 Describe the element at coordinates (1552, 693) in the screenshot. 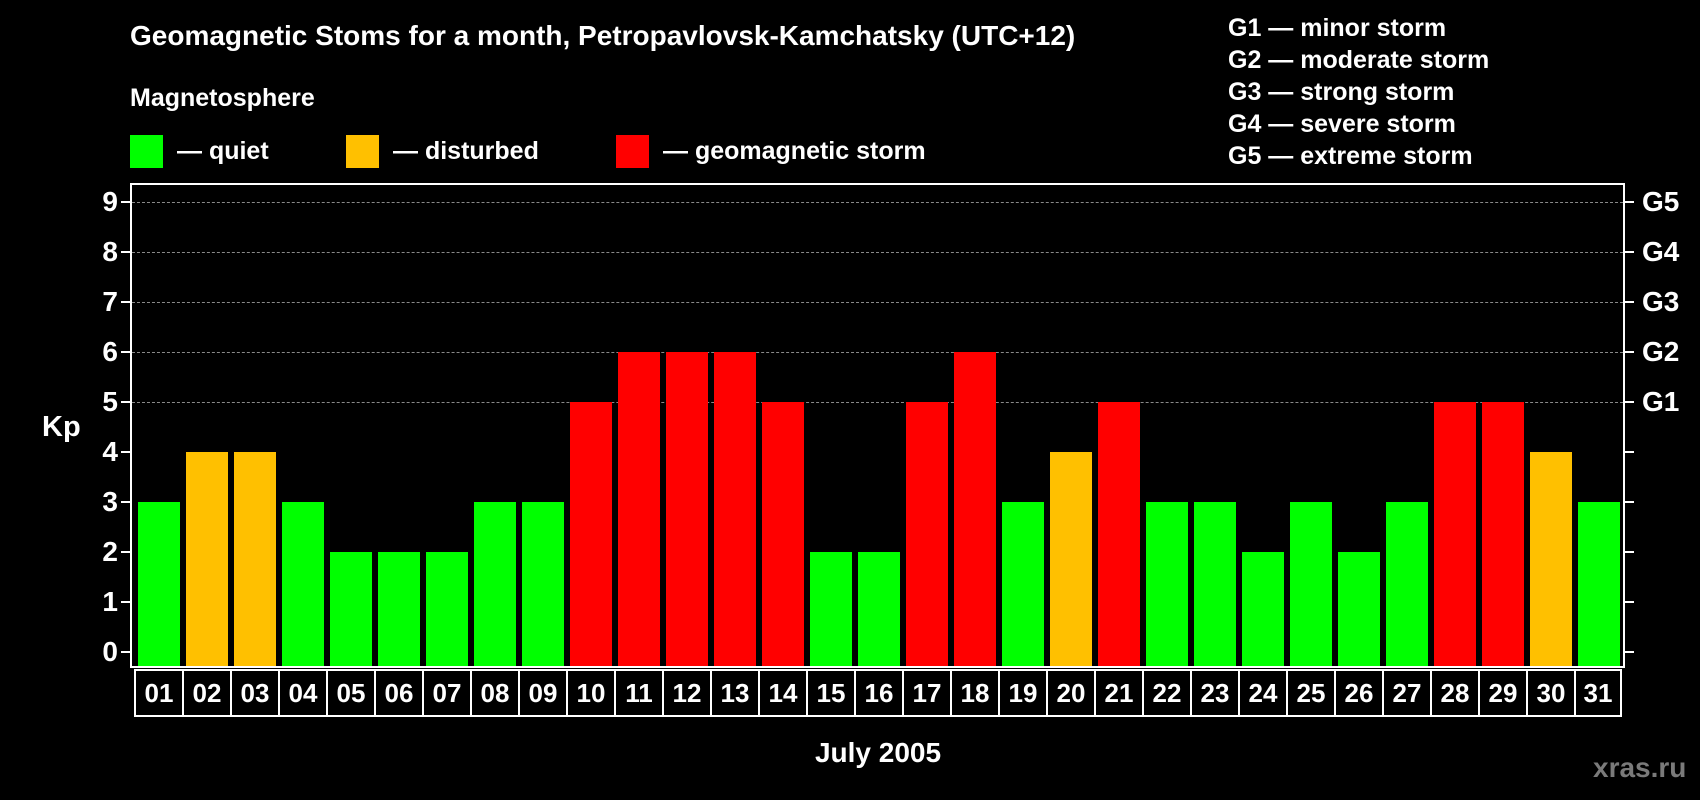

I see `day-label: 30` at that location.